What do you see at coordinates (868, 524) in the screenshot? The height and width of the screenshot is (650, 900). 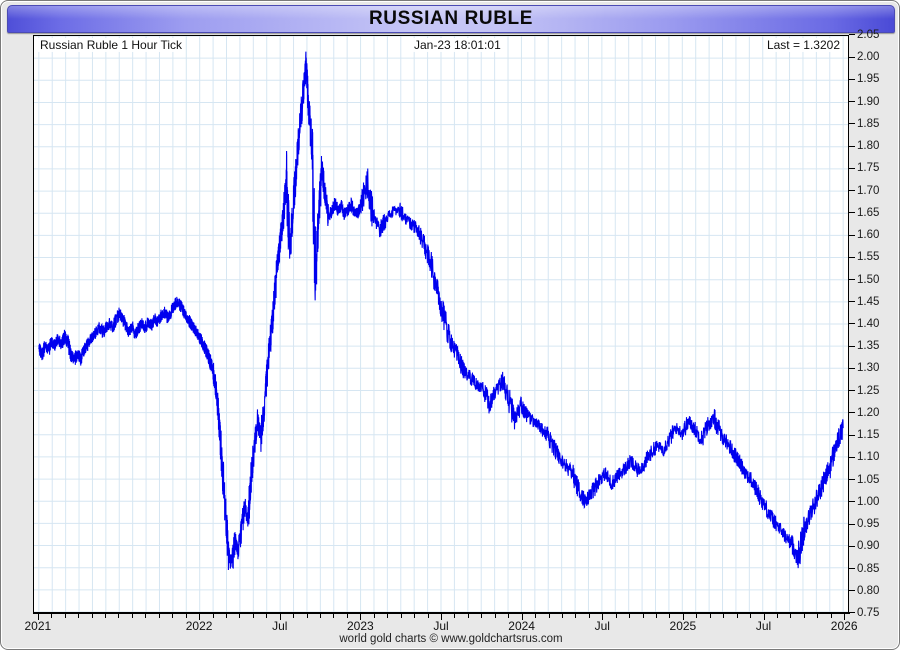 I see `y-tick-label: 0.95` at bounding box center [868, 524].